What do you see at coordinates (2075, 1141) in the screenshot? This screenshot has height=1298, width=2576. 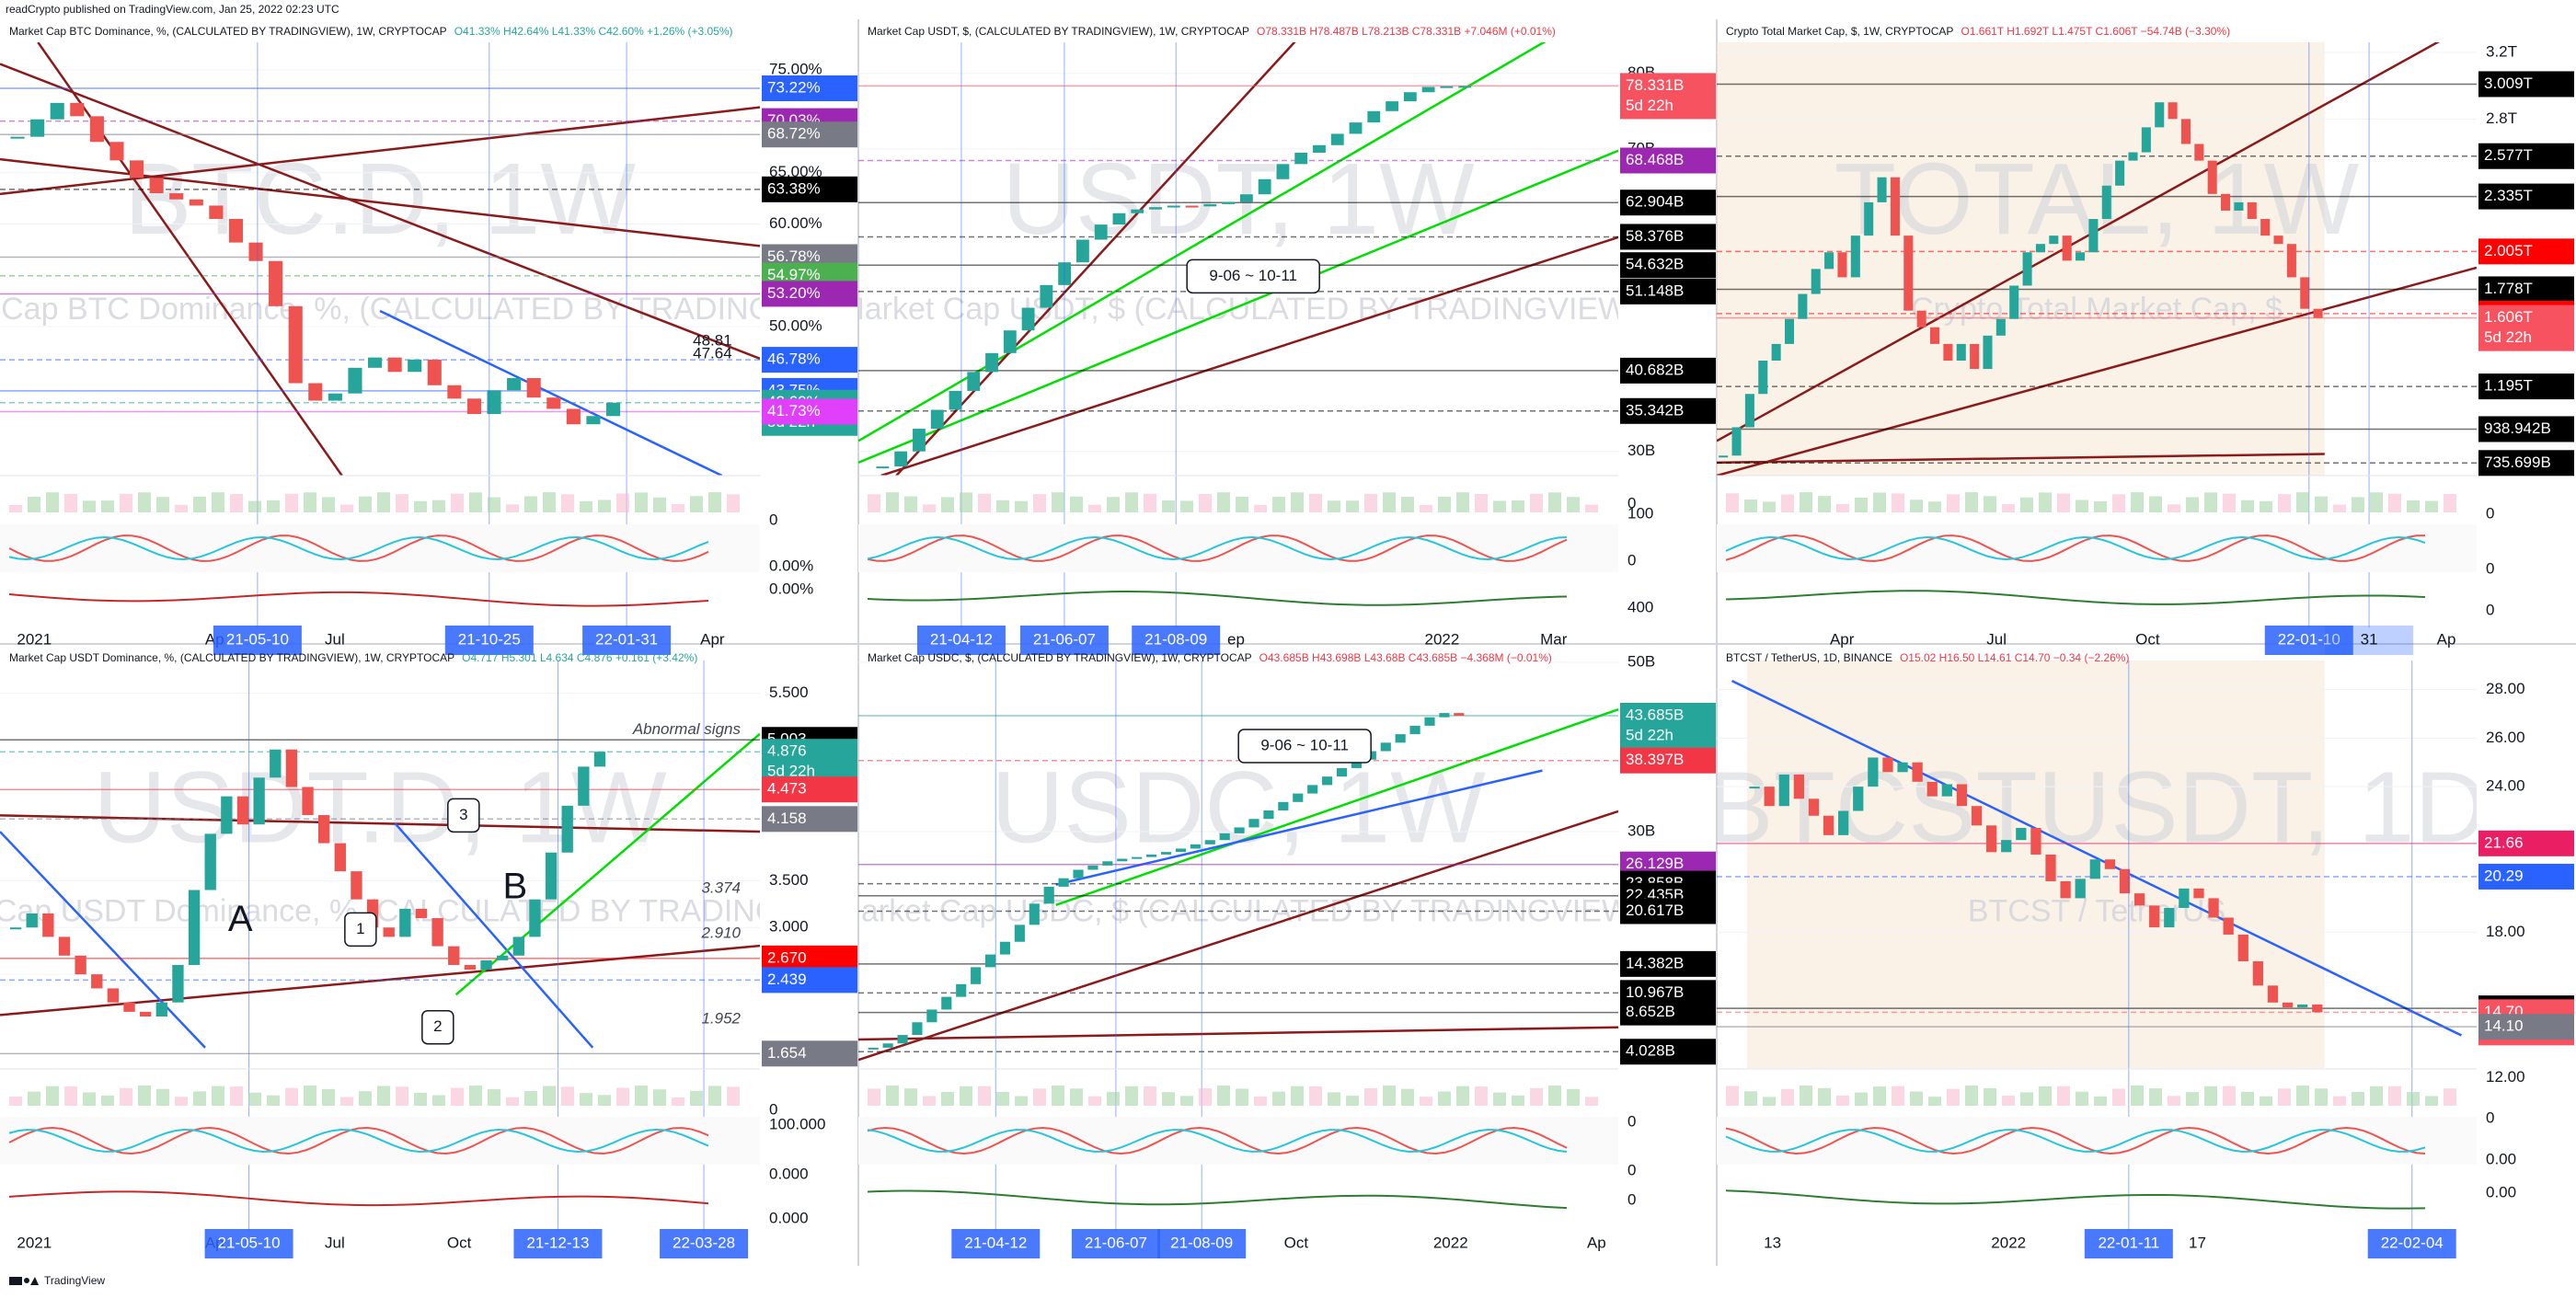 I see `oscillator-decoration` at bounding box center [2075, 1141].